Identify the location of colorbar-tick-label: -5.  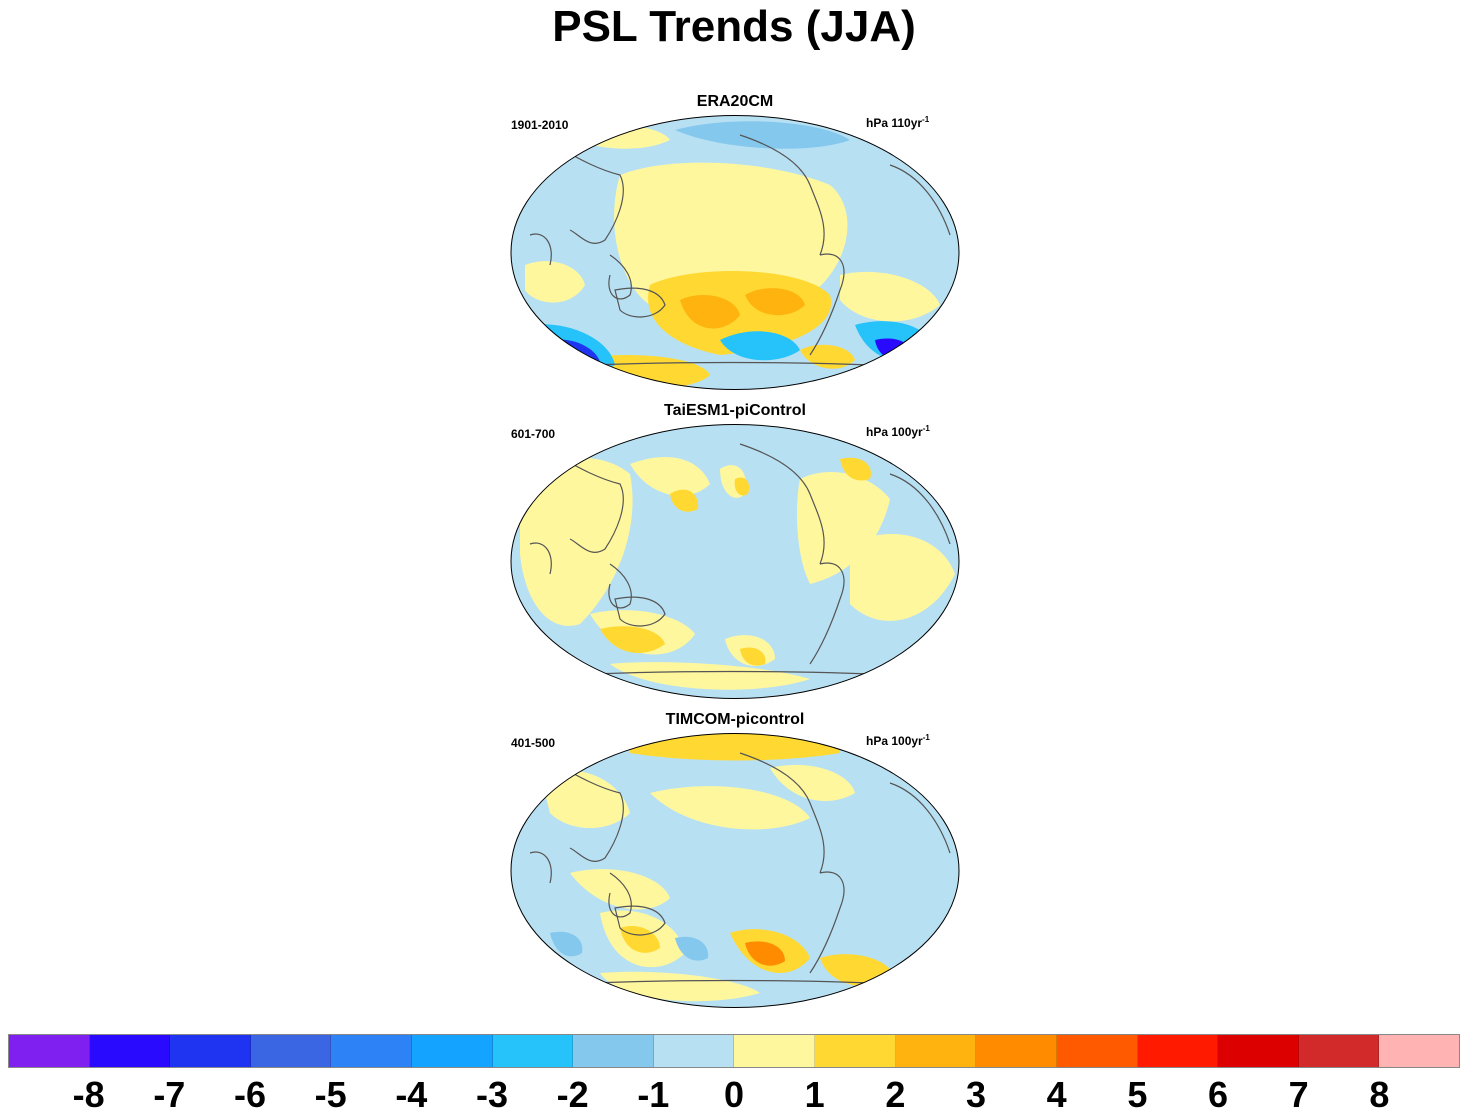
(330, 1094).